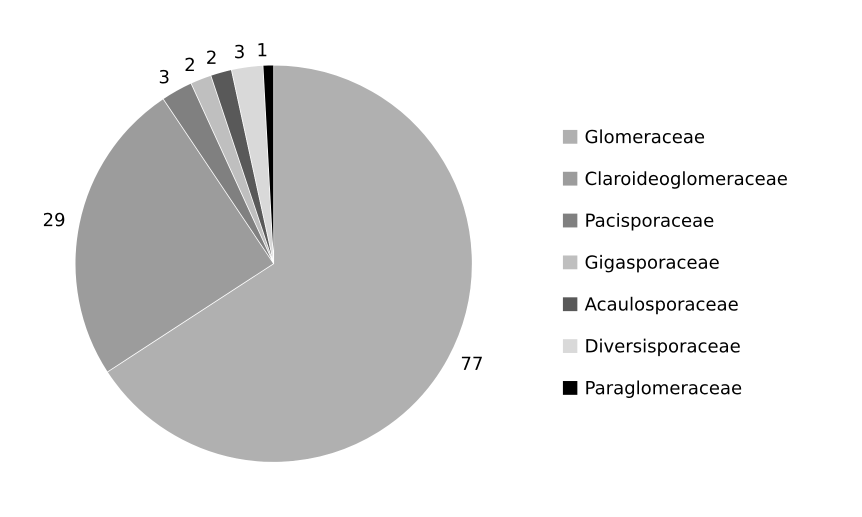 This screenshot has width=862, height=517. Describe the element at coordinates (661, 305) in the screenshot. I see `legend-label: Acaulosporaceae` at that location.